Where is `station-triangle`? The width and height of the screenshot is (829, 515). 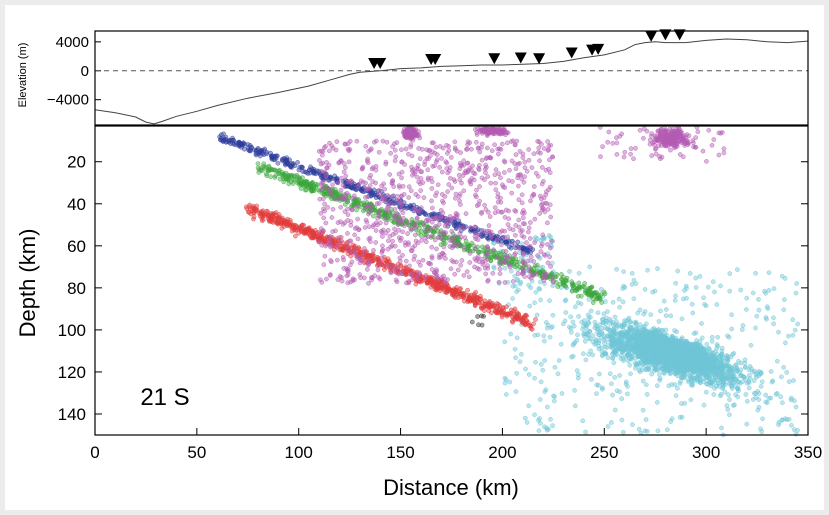 station-triangle is located at coordinates (380, 63).